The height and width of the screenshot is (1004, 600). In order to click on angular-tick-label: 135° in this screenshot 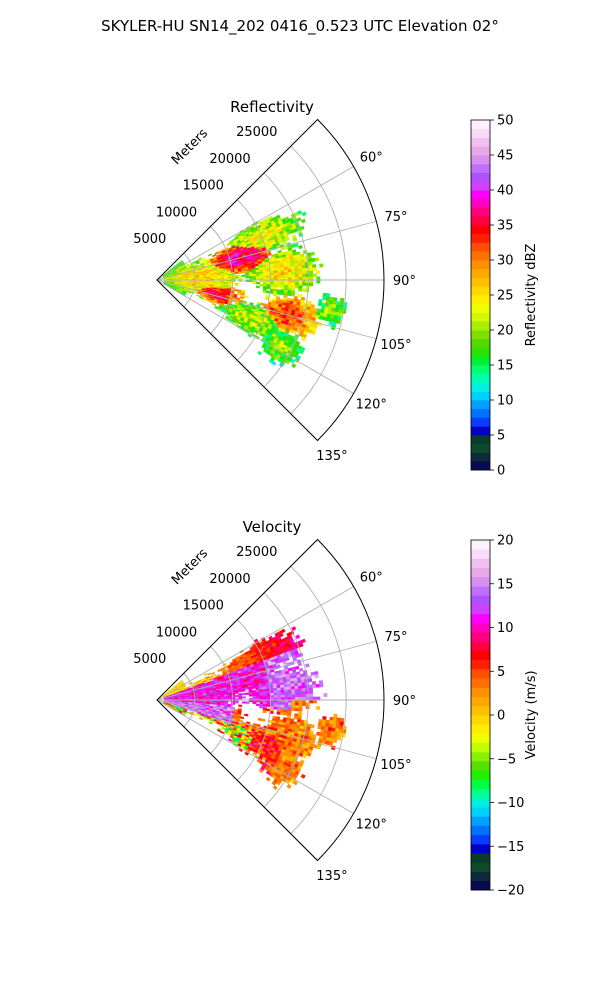, I will do `click(331, 456)`.